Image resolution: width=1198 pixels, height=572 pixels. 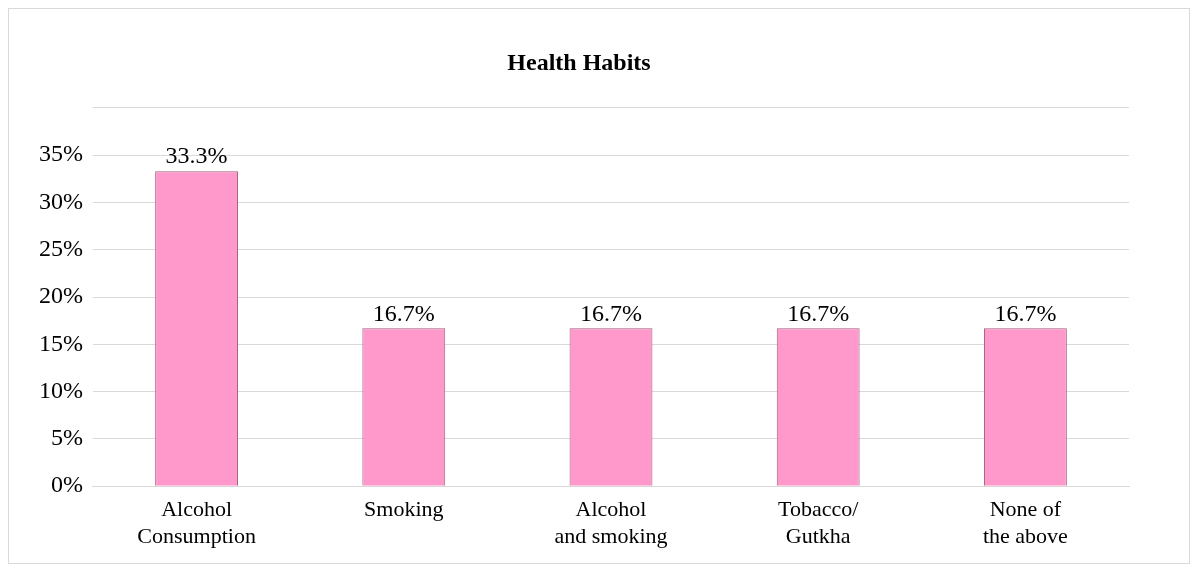 I want to click on y-tick-label: 30%, so click(x=60, y=200).